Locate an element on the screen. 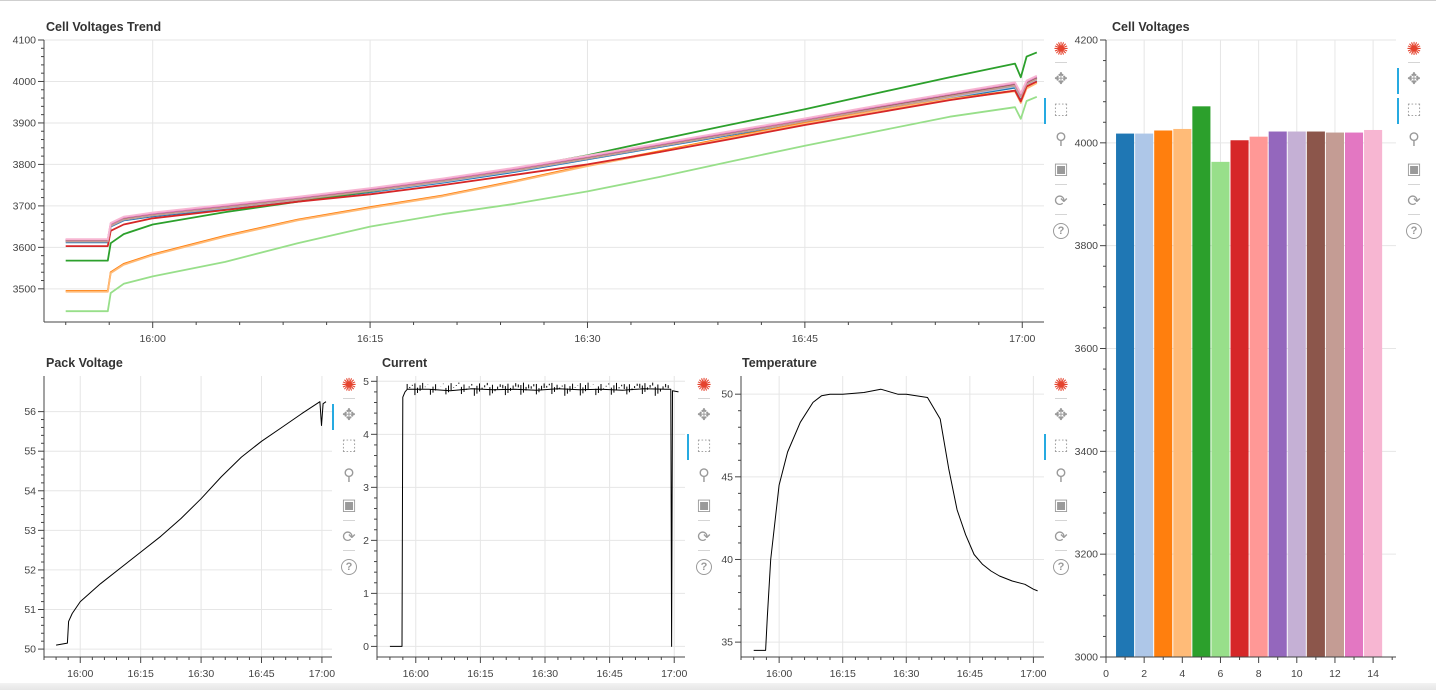 The width and height of the screenshot is (1436, 690). pack-axes: 50 51 52 53 54 55 56 16:00 16:15 16:30 16:45 17:00 is located at coordinates (179, 528).